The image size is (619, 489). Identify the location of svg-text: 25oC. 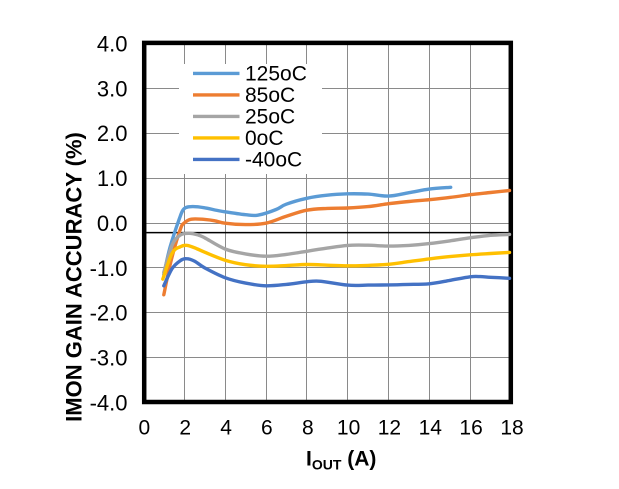
(270, 117).